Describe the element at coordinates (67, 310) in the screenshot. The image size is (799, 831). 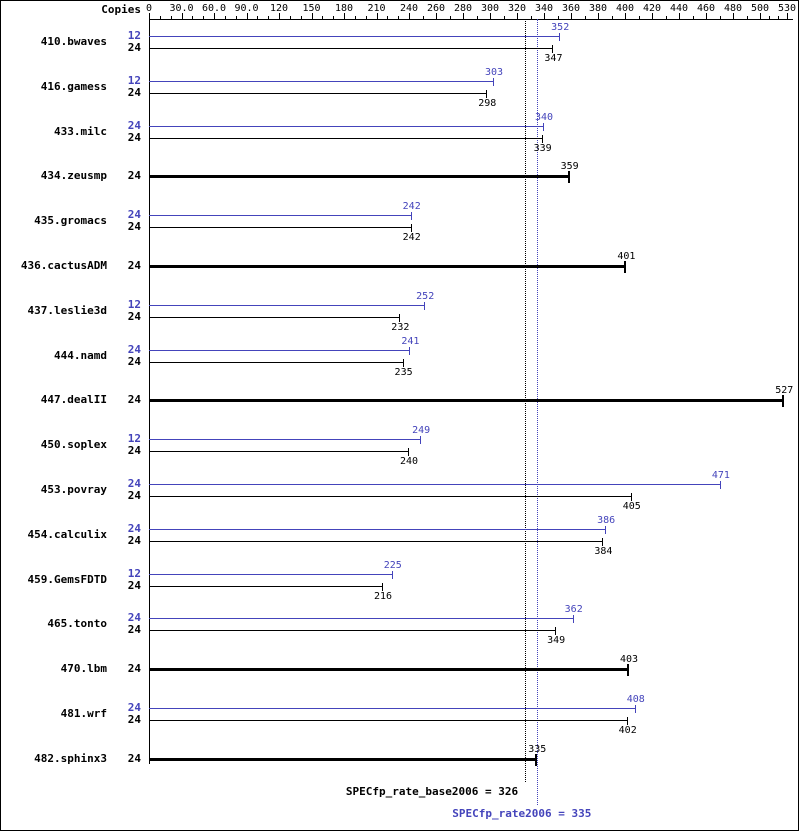
I see `benchmark-name: 437.leslie3d` at that location.